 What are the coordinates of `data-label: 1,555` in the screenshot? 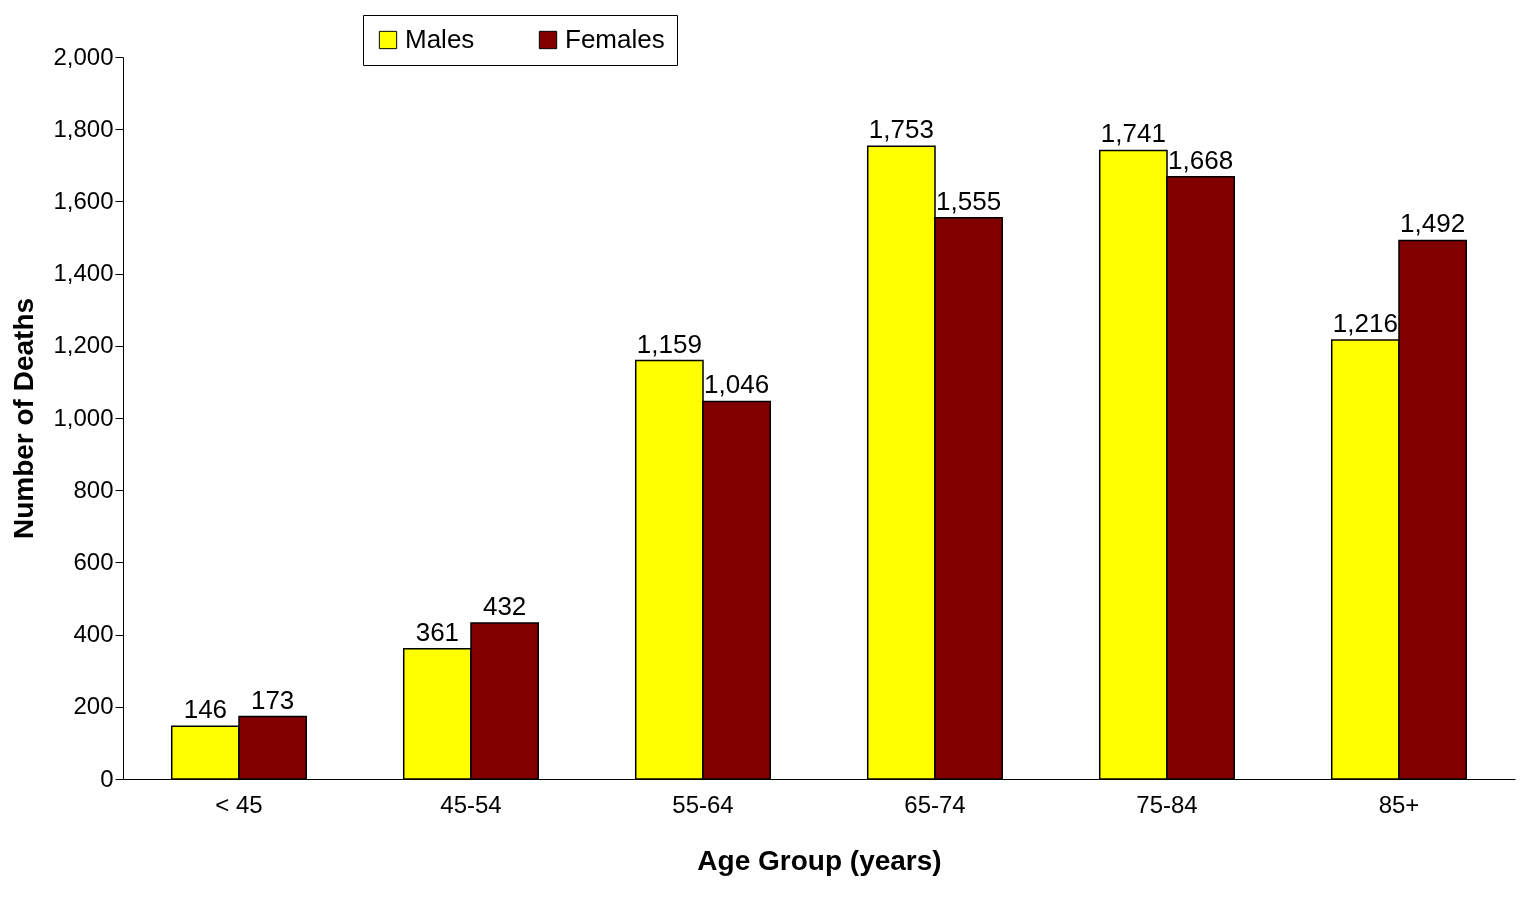 It's located at (969, 200).